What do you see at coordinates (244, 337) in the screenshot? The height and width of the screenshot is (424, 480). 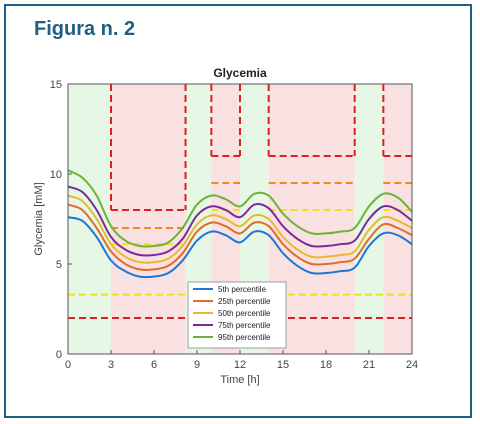 I see `legend-label-4: 95th percentile` at bounding box center [244, 337].